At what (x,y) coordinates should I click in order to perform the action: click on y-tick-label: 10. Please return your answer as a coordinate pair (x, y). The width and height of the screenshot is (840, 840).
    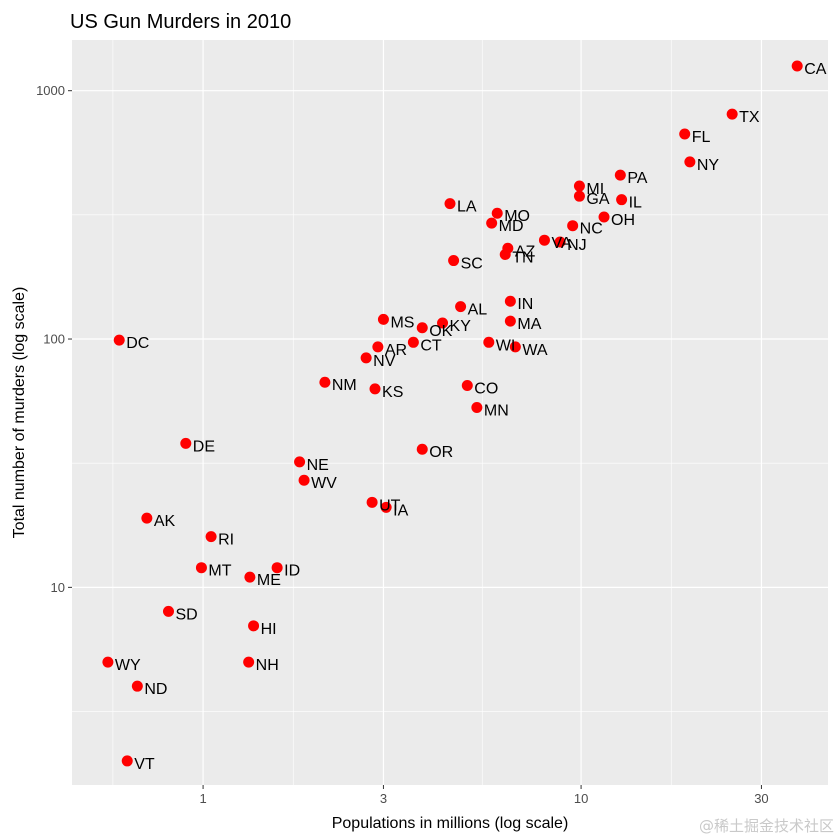
    Looking at the image, I should click on (58, 587).